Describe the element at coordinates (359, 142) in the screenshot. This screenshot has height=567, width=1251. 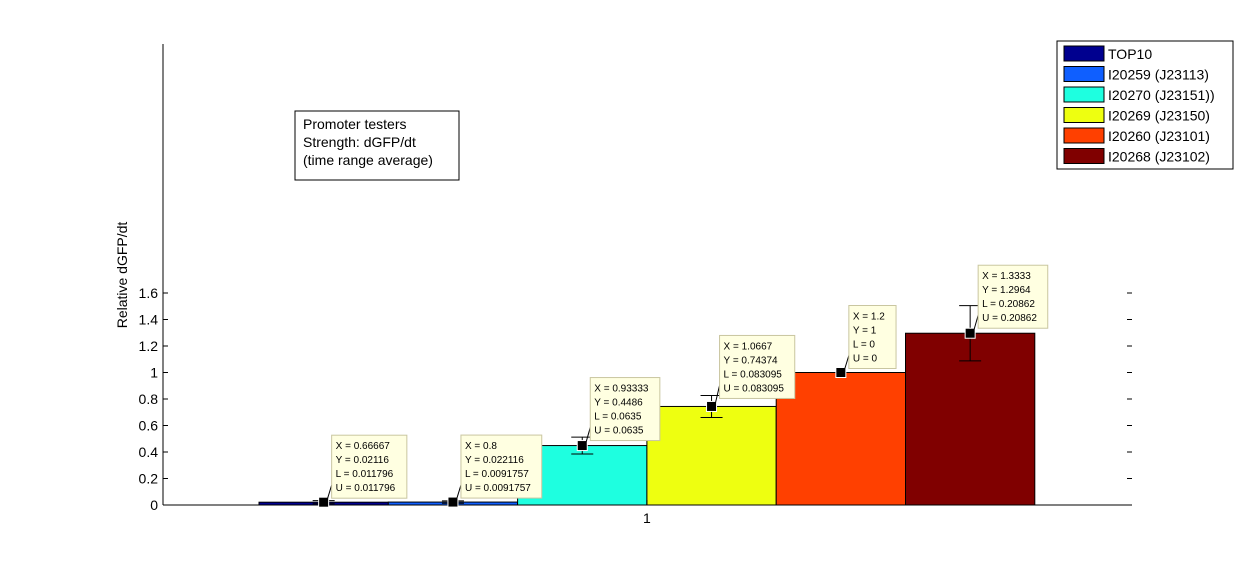
I see `annotation-line-2: Strength: dGFP/dt` at that location.